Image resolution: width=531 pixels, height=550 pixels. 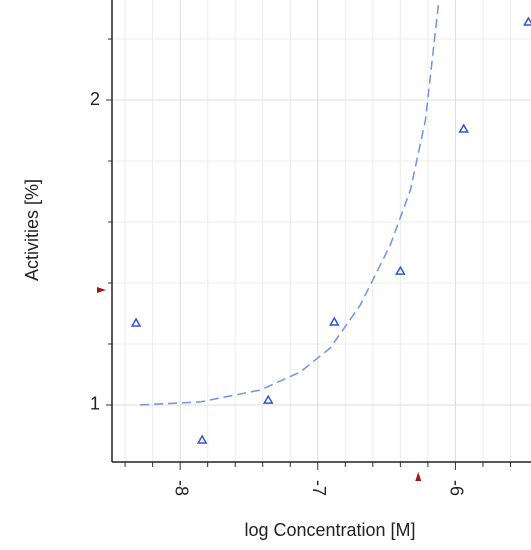 What do you see at coordinates (101, 290) in the screenshot?
I see `y-marker` at bounding box center [101, 290].